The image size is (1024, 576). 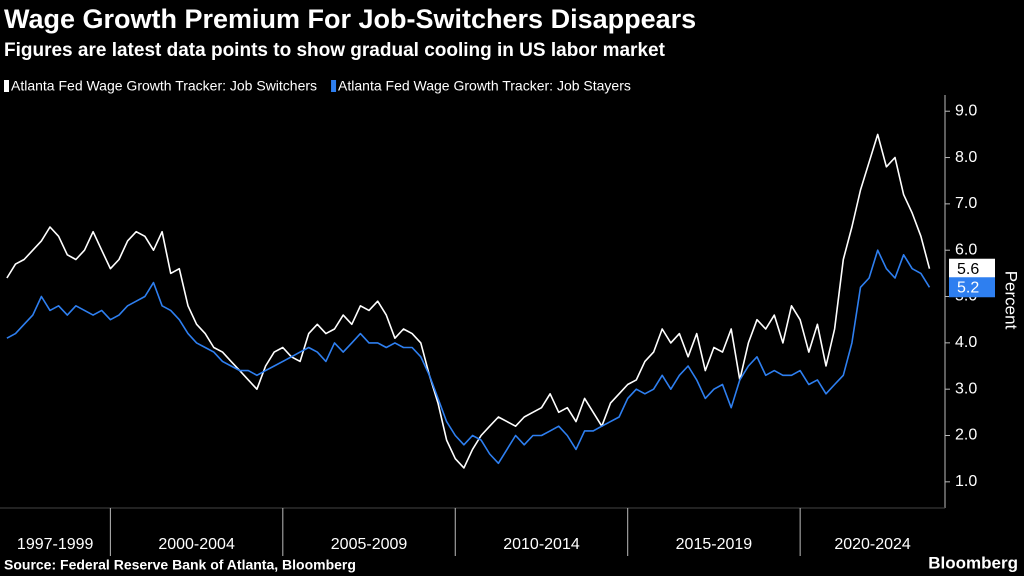 I want to click on x-band-label: 2010-2014, so click(x=541, y=544).